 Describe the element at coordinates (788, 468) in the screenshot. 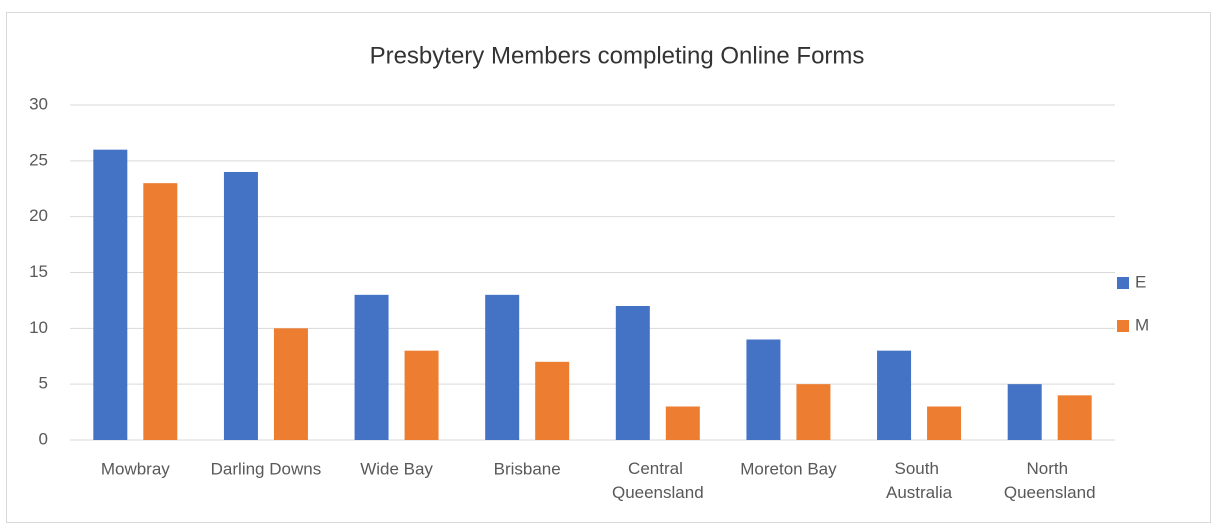

I see `x-tick-label: Moreton Bay` at that location.